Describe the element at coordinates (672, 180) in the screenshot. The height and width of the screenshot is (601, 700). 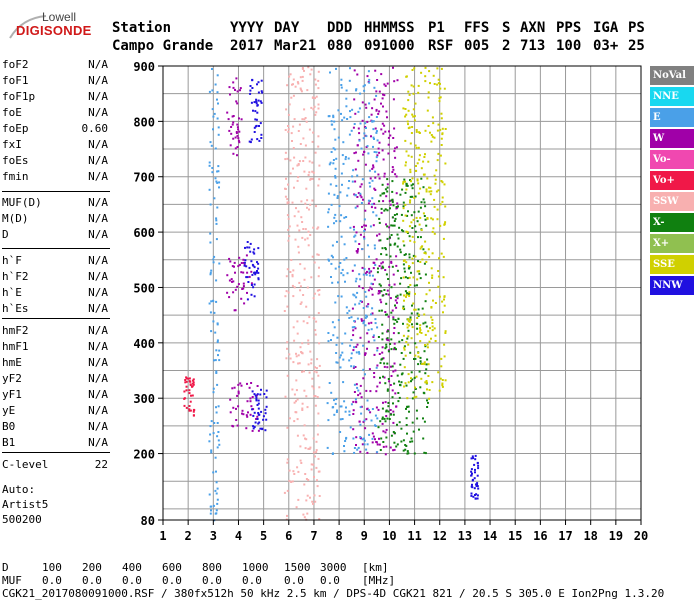
I see `legend-item-vo: Vo+` at that location.